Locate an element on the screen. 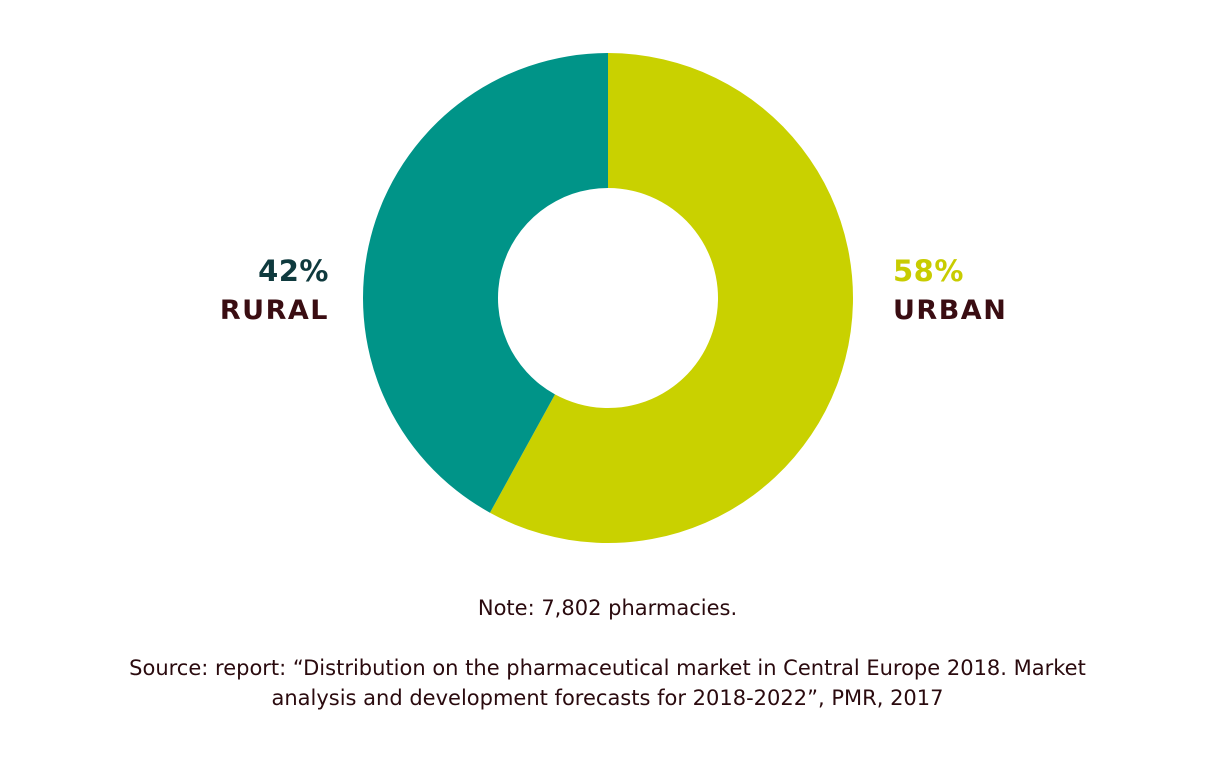 The width and height of the screenshot is (1215, 767). urban-category-label: URBAN is located at coordinates (950, 310).